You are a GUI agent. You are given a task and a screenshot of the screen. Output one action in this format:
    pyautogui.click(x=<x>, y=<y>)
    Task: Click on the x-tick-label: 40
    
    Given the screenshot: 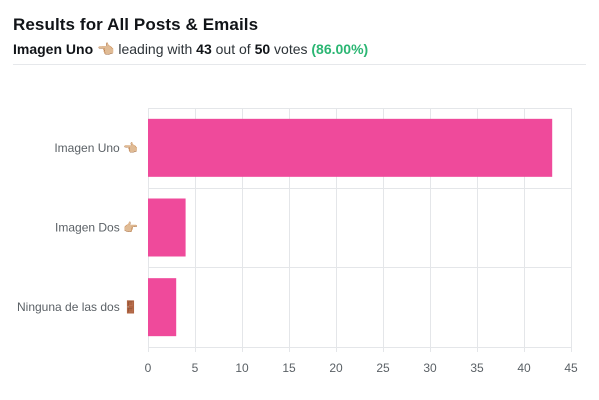 What is the action you would take?
    pyautogui.click(x=524, y=368)
    